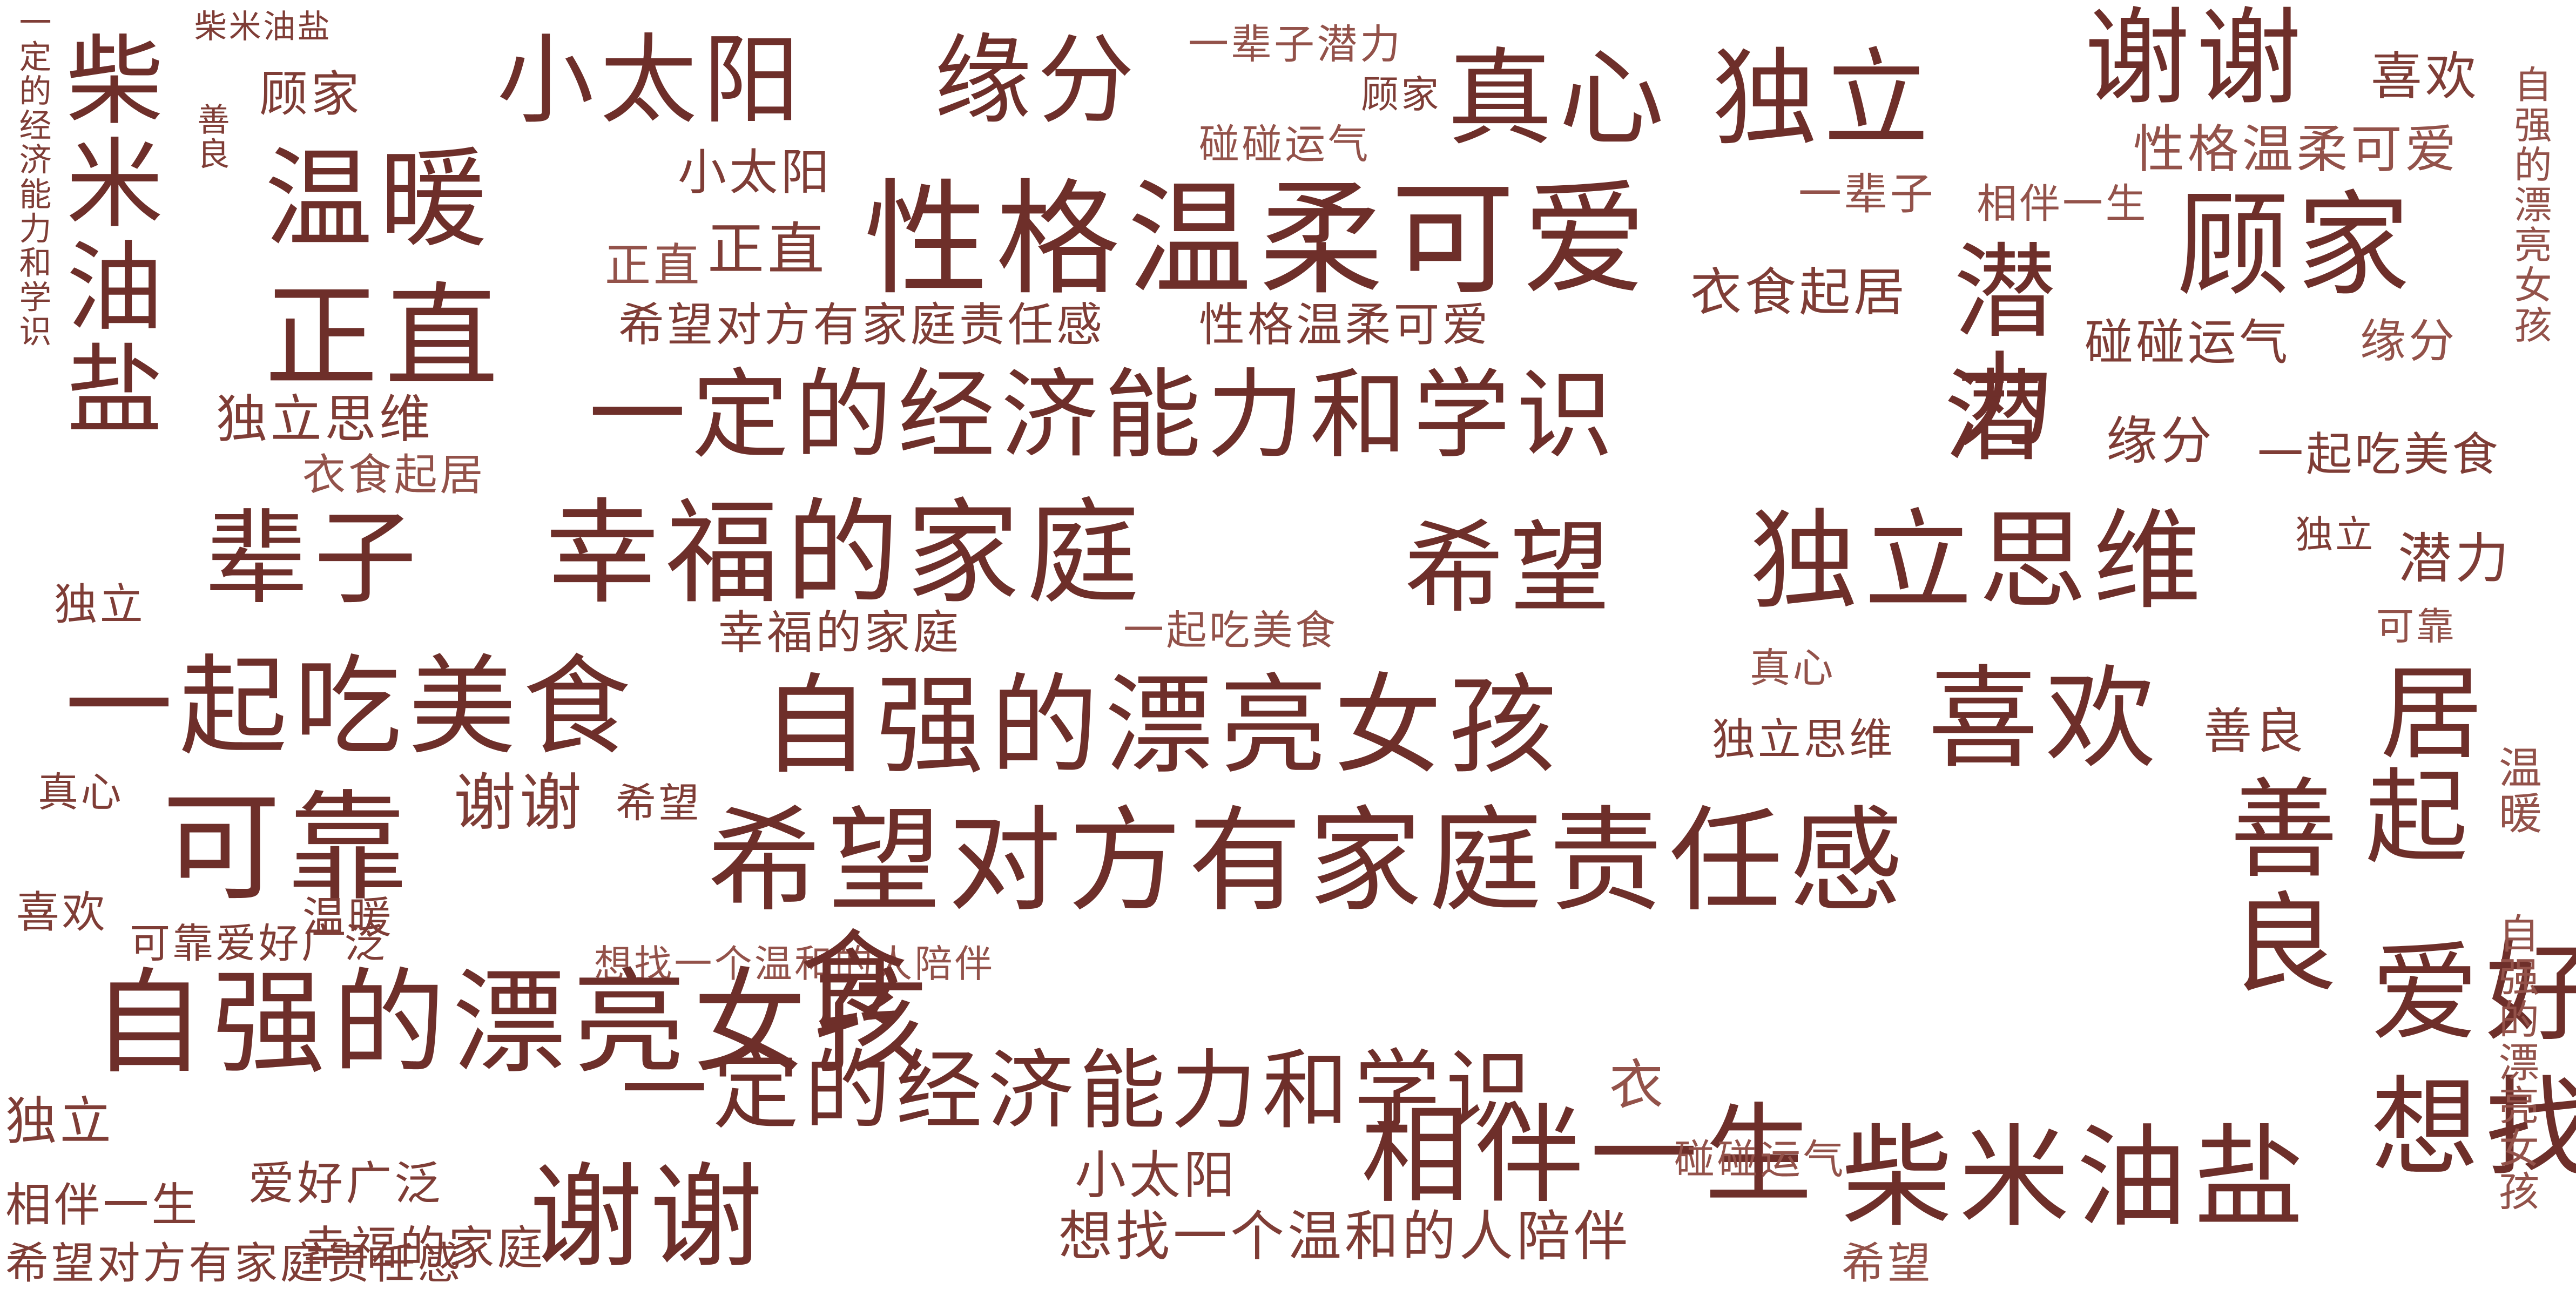 The width and height of the screenshot is (2576, 1296). What do you see at coordinates (259, 943) in the screenshot?
I see `word: 可靠爱好广泛` at bounding box center [259, 943].